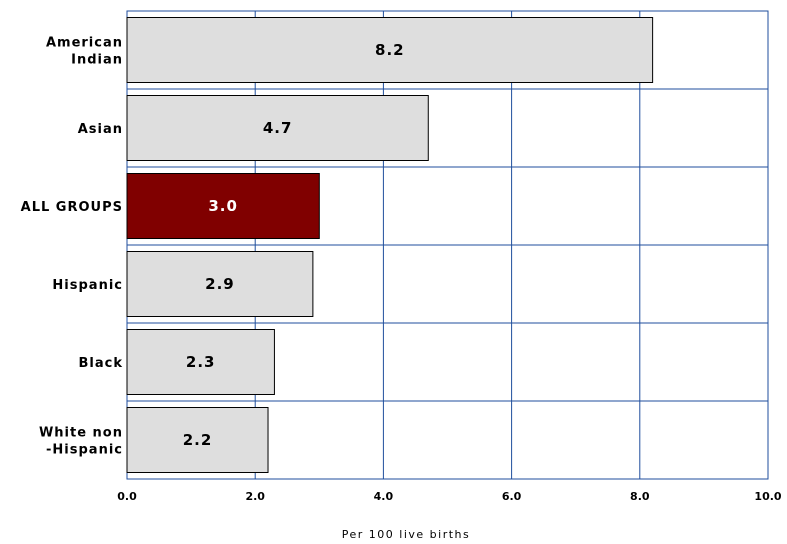  I want to click on x-axis-title: Per 100 live births, so click(406, 534).